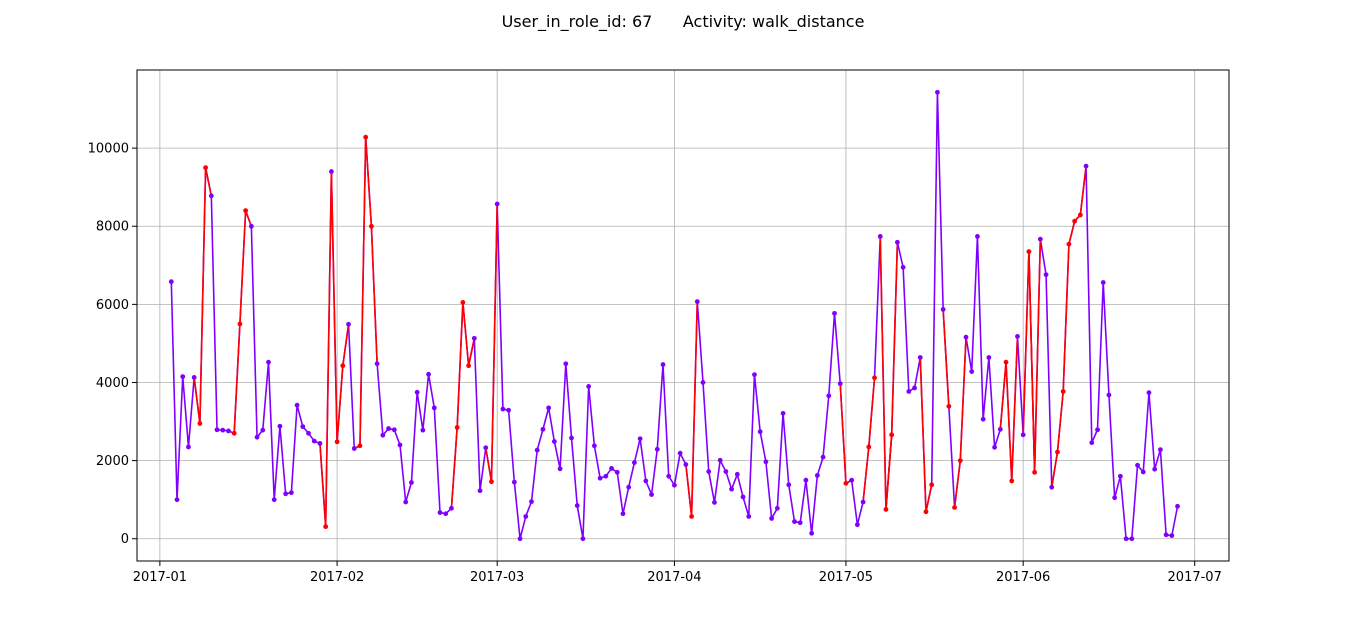 This screenshot has width=1366, height=637. I want to click on x-tick-label: 2017-01, so click(160, 577).